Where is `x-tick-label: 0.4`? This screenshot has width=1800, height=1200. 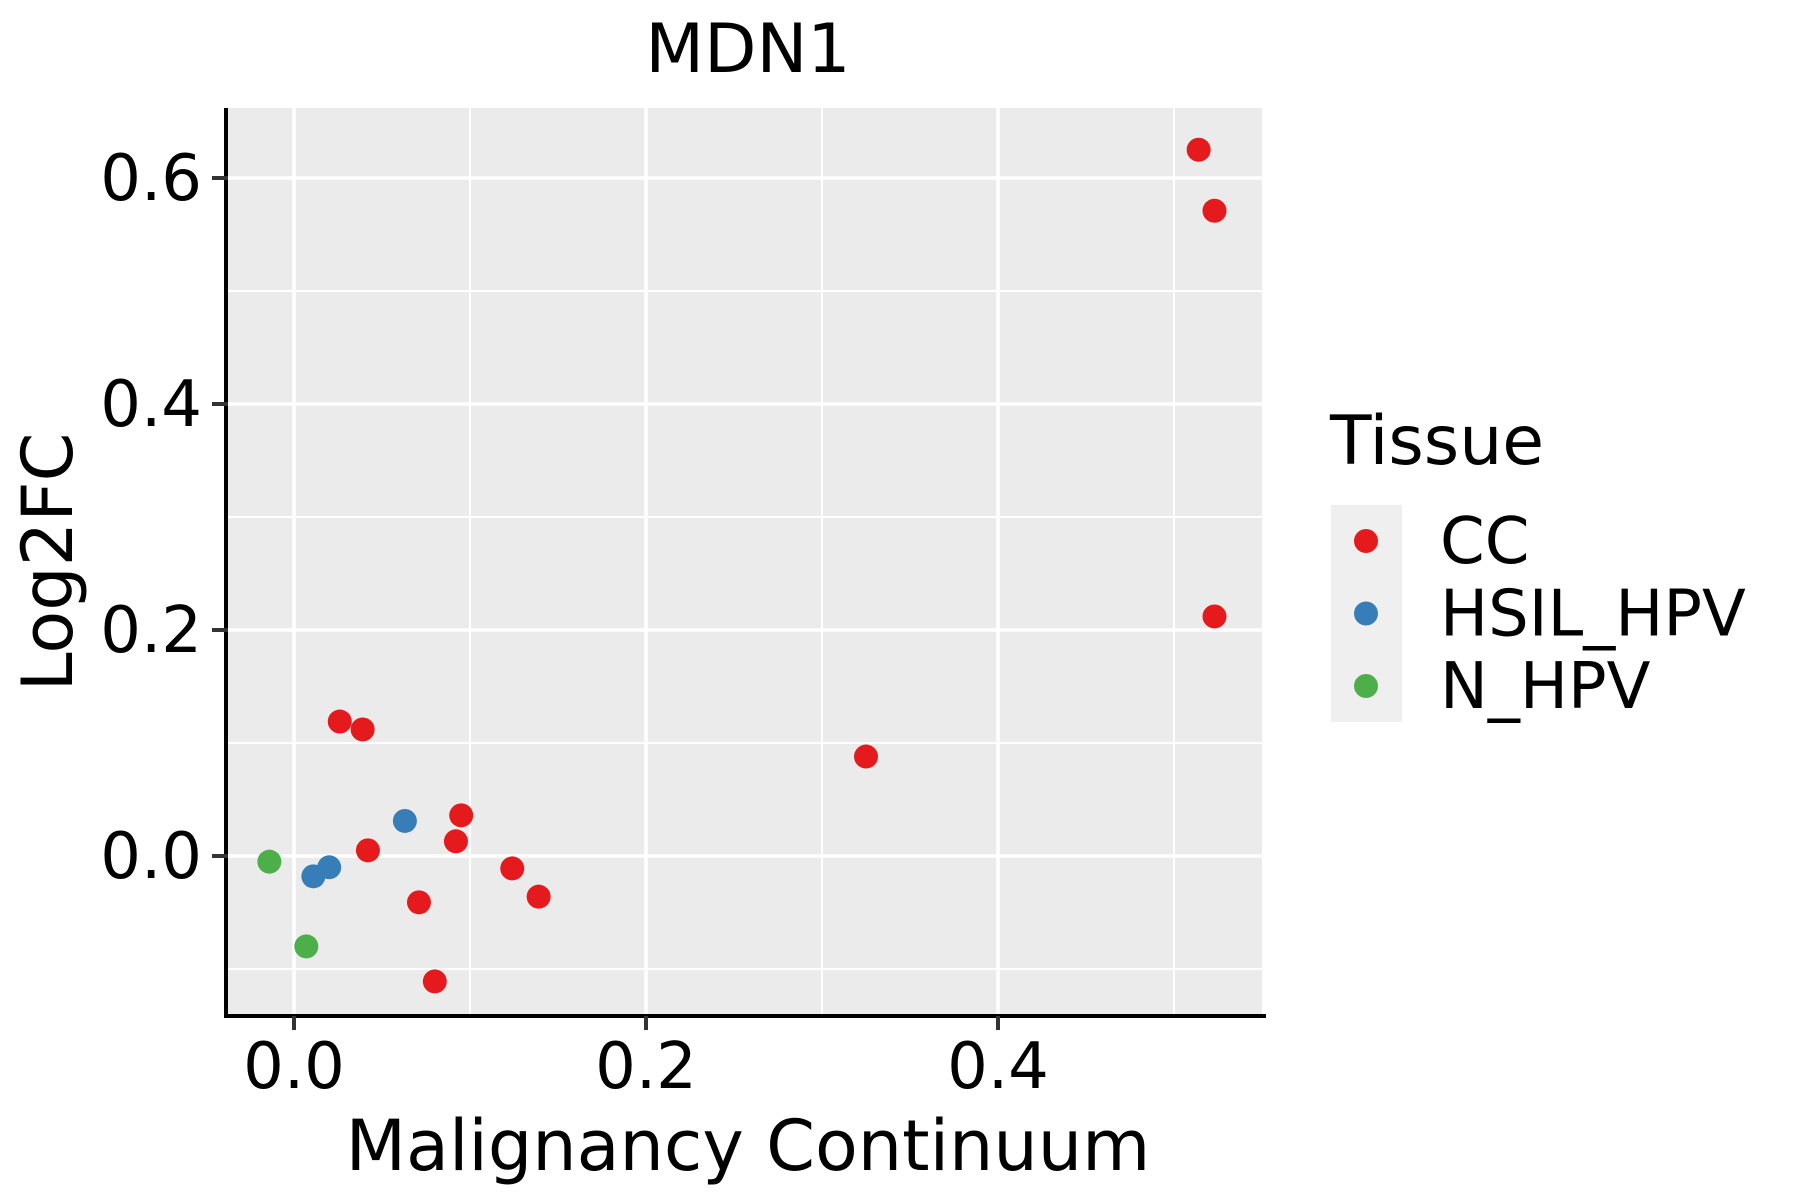 x-tick-label: 0.4 is located at coordinates (998, 1067).